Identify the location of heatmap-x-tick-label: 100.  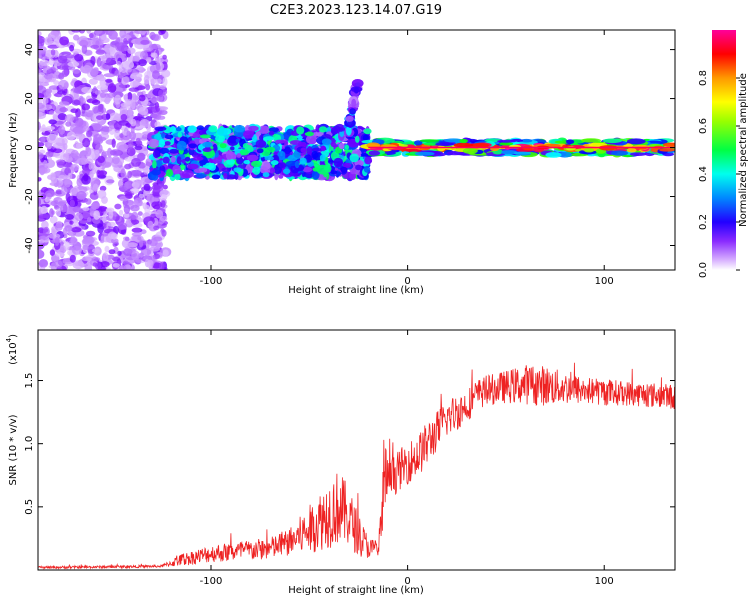
(604, 281).